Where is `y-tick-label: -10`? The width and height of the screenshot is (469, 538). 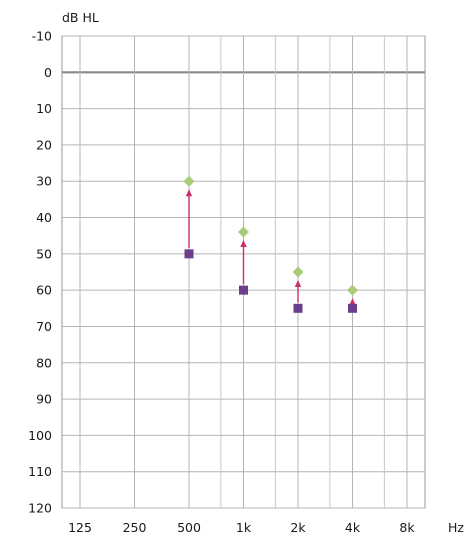
y-tick-label: -10 is located at coordinates (42, 36).